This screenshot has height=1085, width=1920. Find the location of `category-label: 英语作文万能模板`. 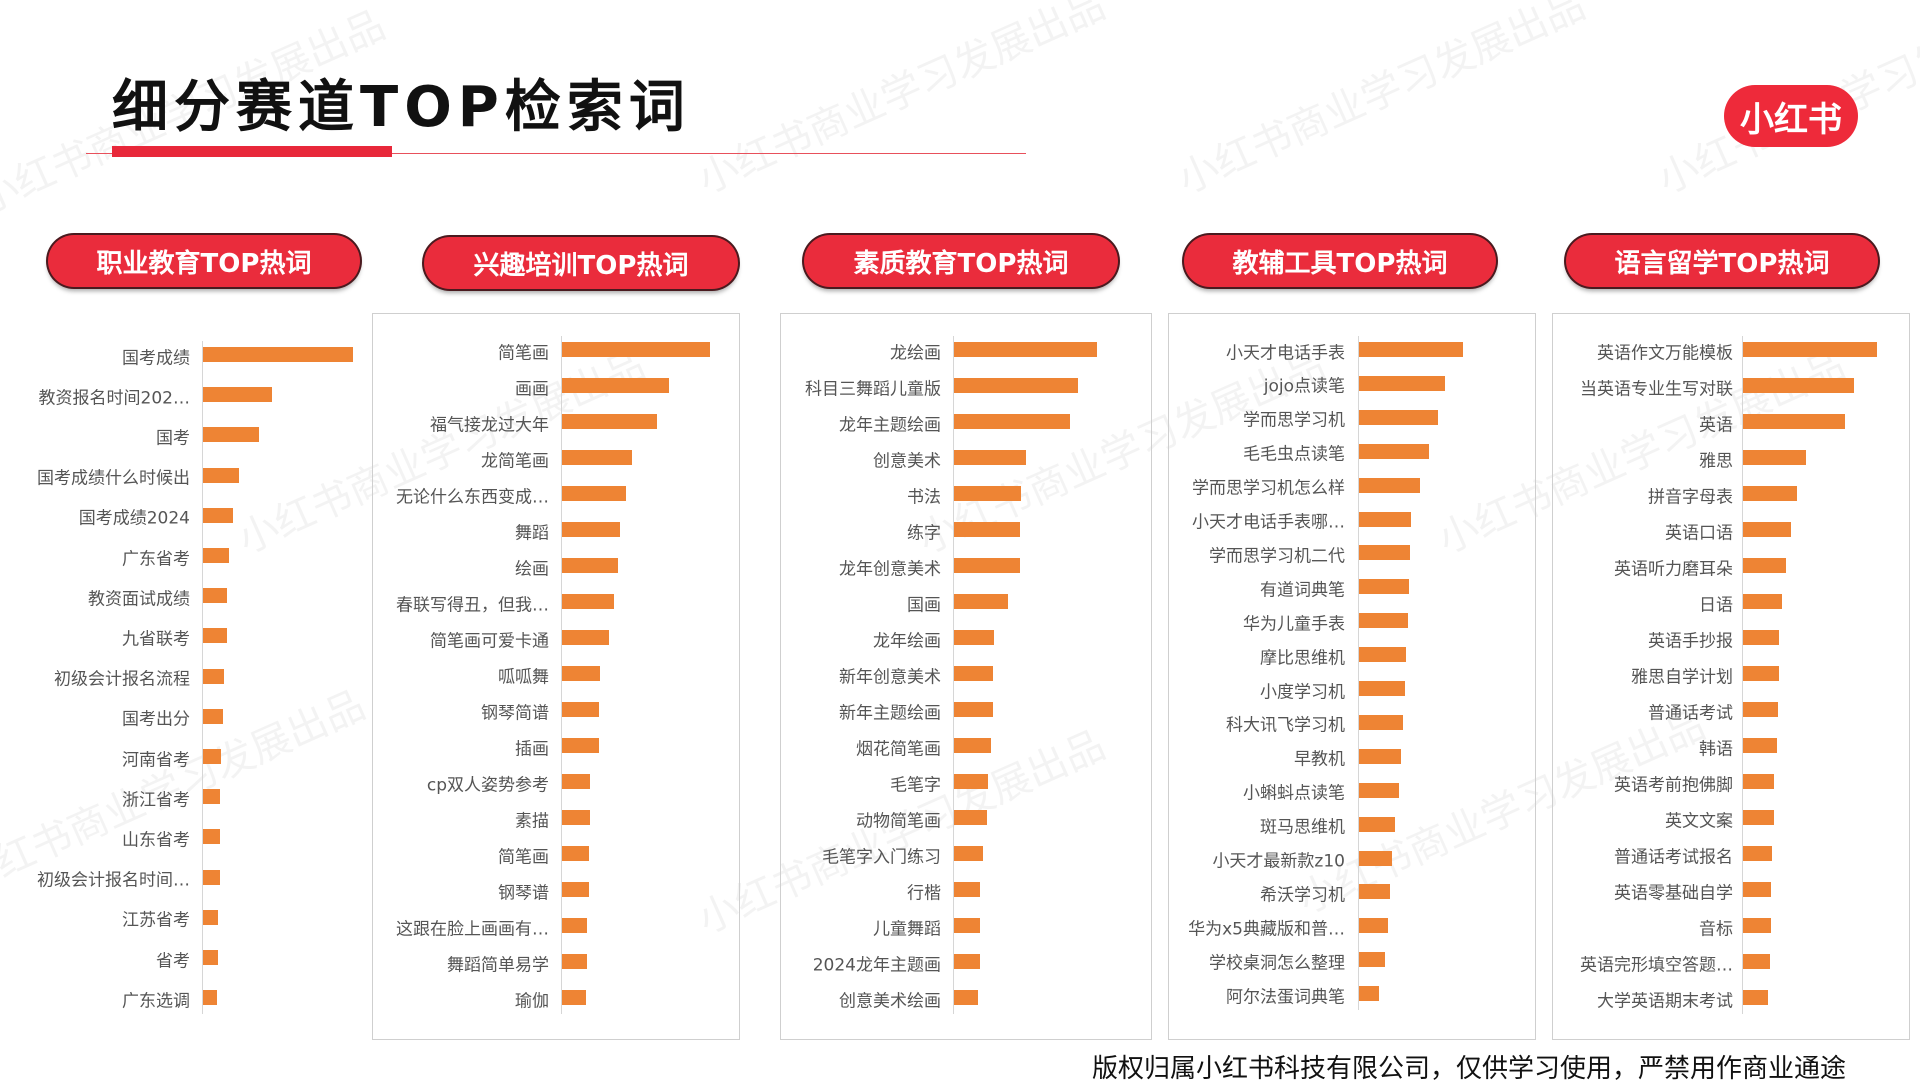

category-label: 英语作文万能模板 is located at coordinates (1665, 353).